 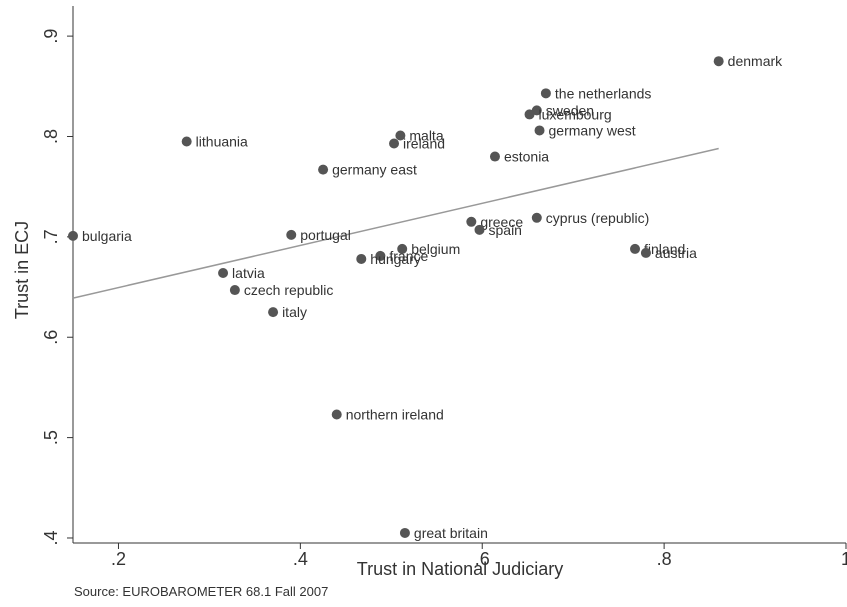 I want to click on point-label-4: germany west, so click(x=592, y=130).